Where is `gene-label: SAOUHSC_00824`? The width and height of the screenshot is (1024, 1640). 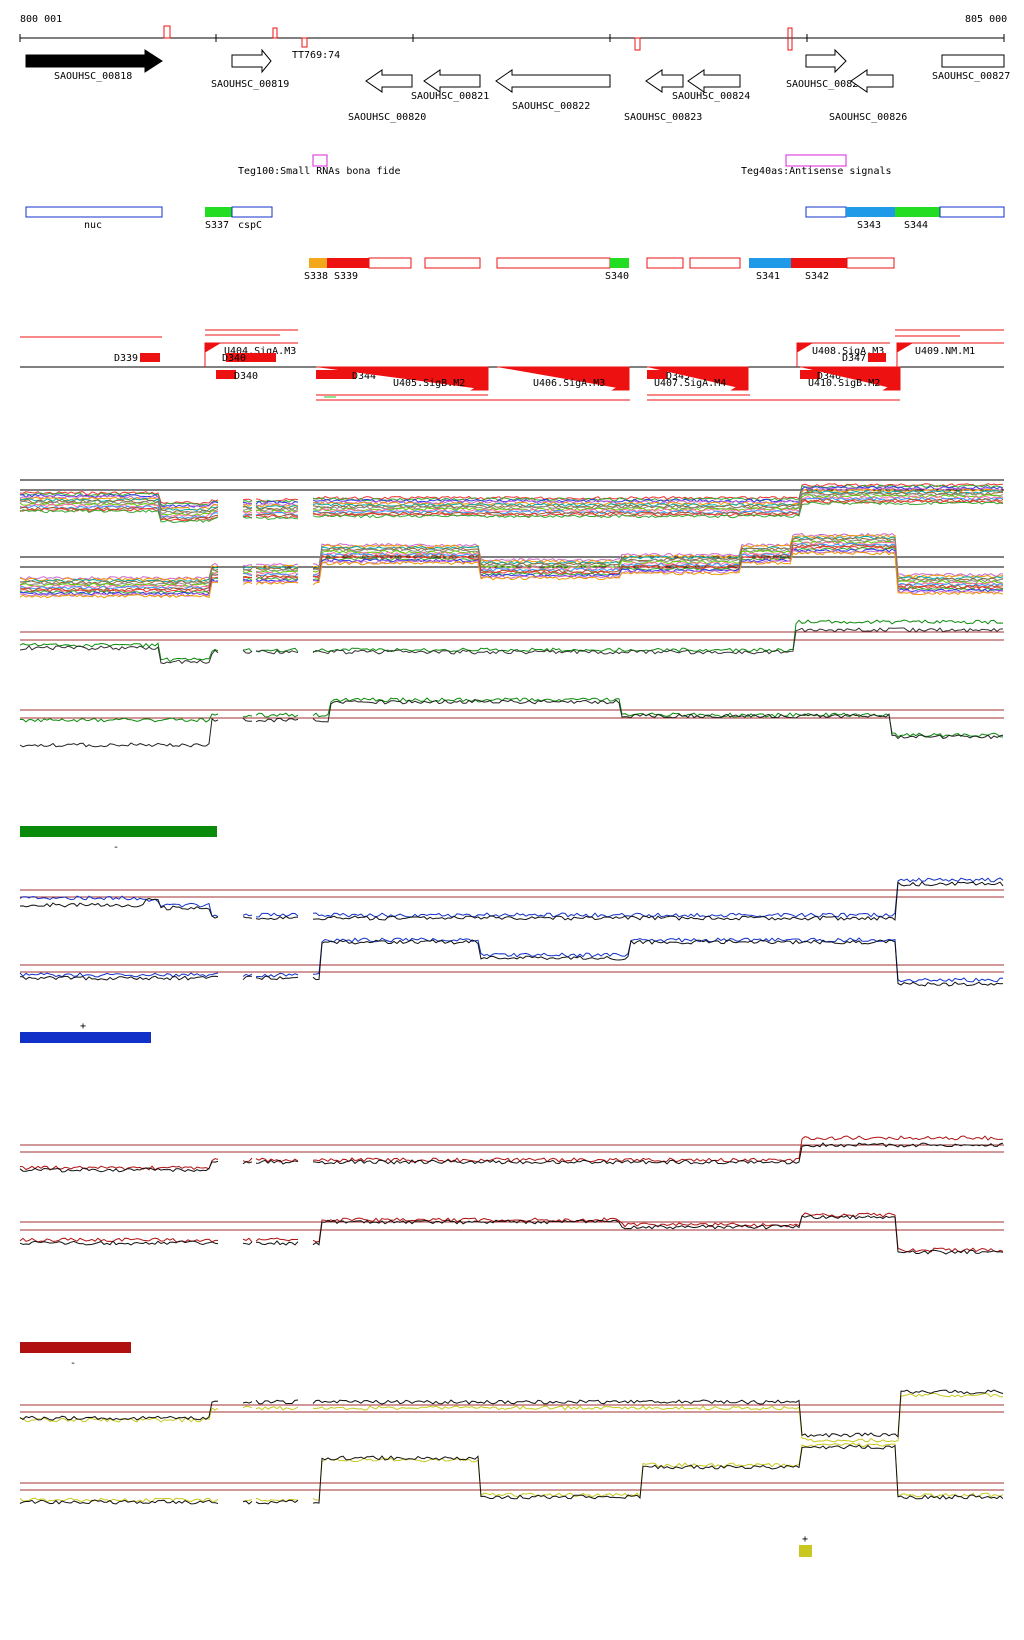
gene-label: SAOUHSC_00824 is located at coordinates (711, 96).